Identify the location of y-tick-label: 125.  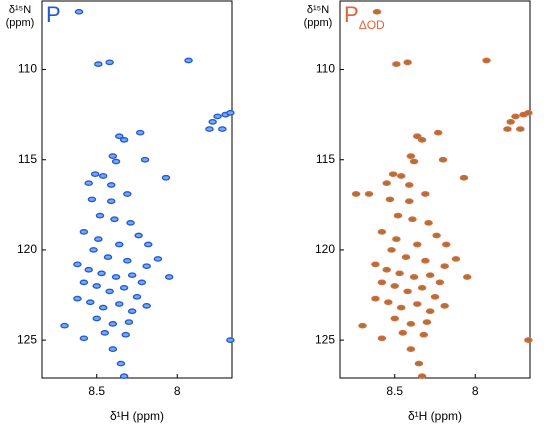
(325, 339).